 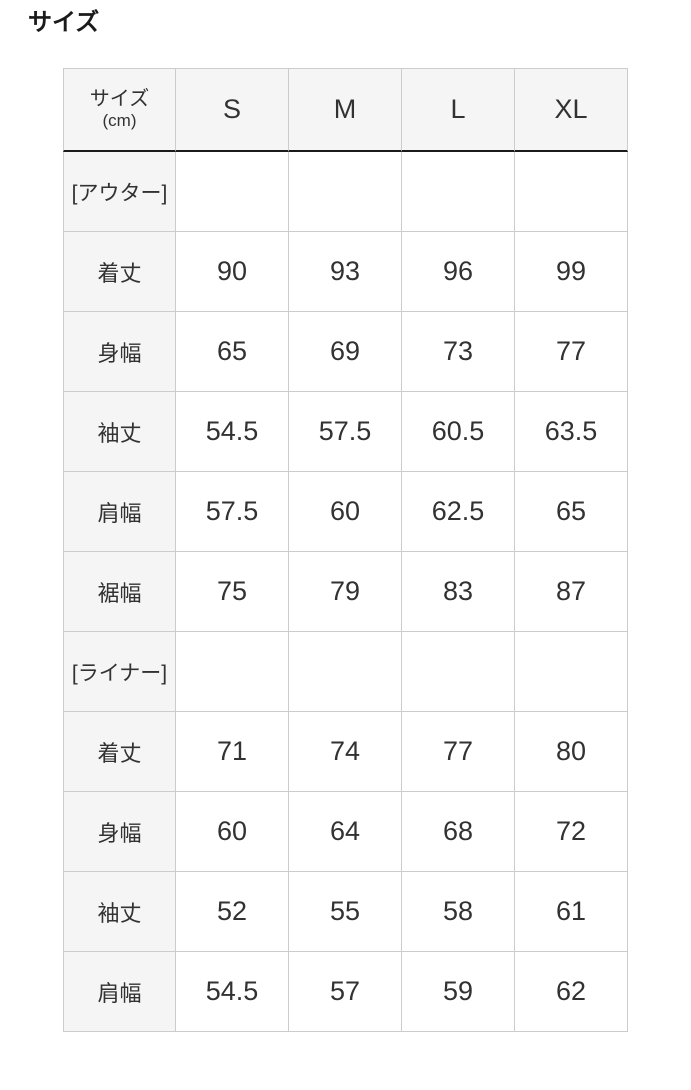 I want to click on value-cell: 72, so click(x=571, y=832).